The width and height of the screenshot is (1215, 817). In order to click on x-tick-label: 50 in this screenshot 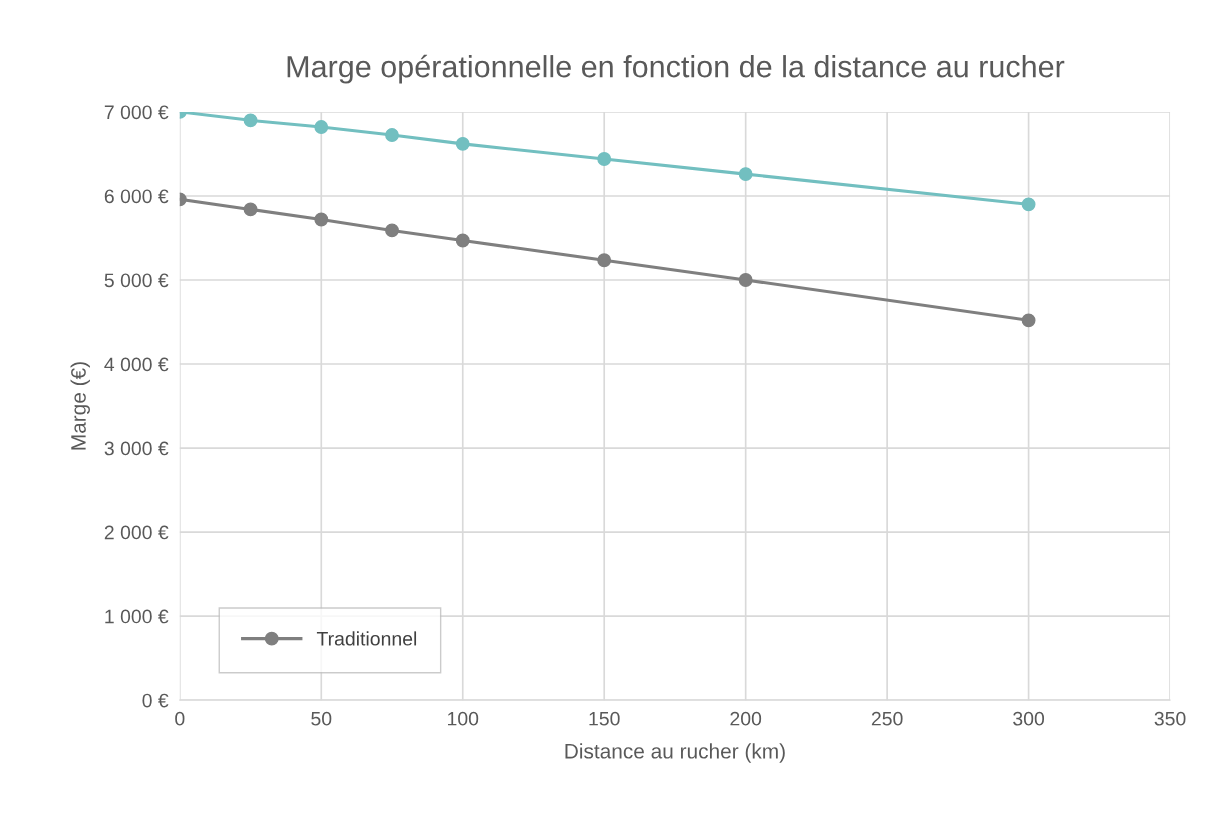, I will do `click(321, 718)`.